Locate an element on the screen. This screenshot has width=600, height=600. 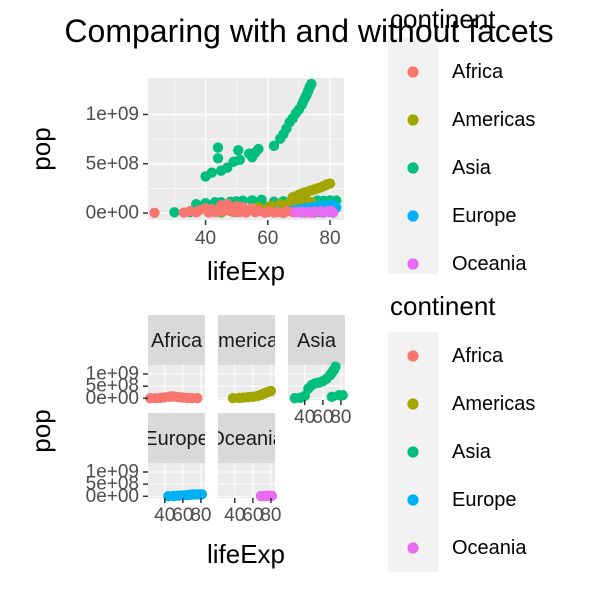
legend-top-label-asia: Asia is located at coordinates (472, 168).